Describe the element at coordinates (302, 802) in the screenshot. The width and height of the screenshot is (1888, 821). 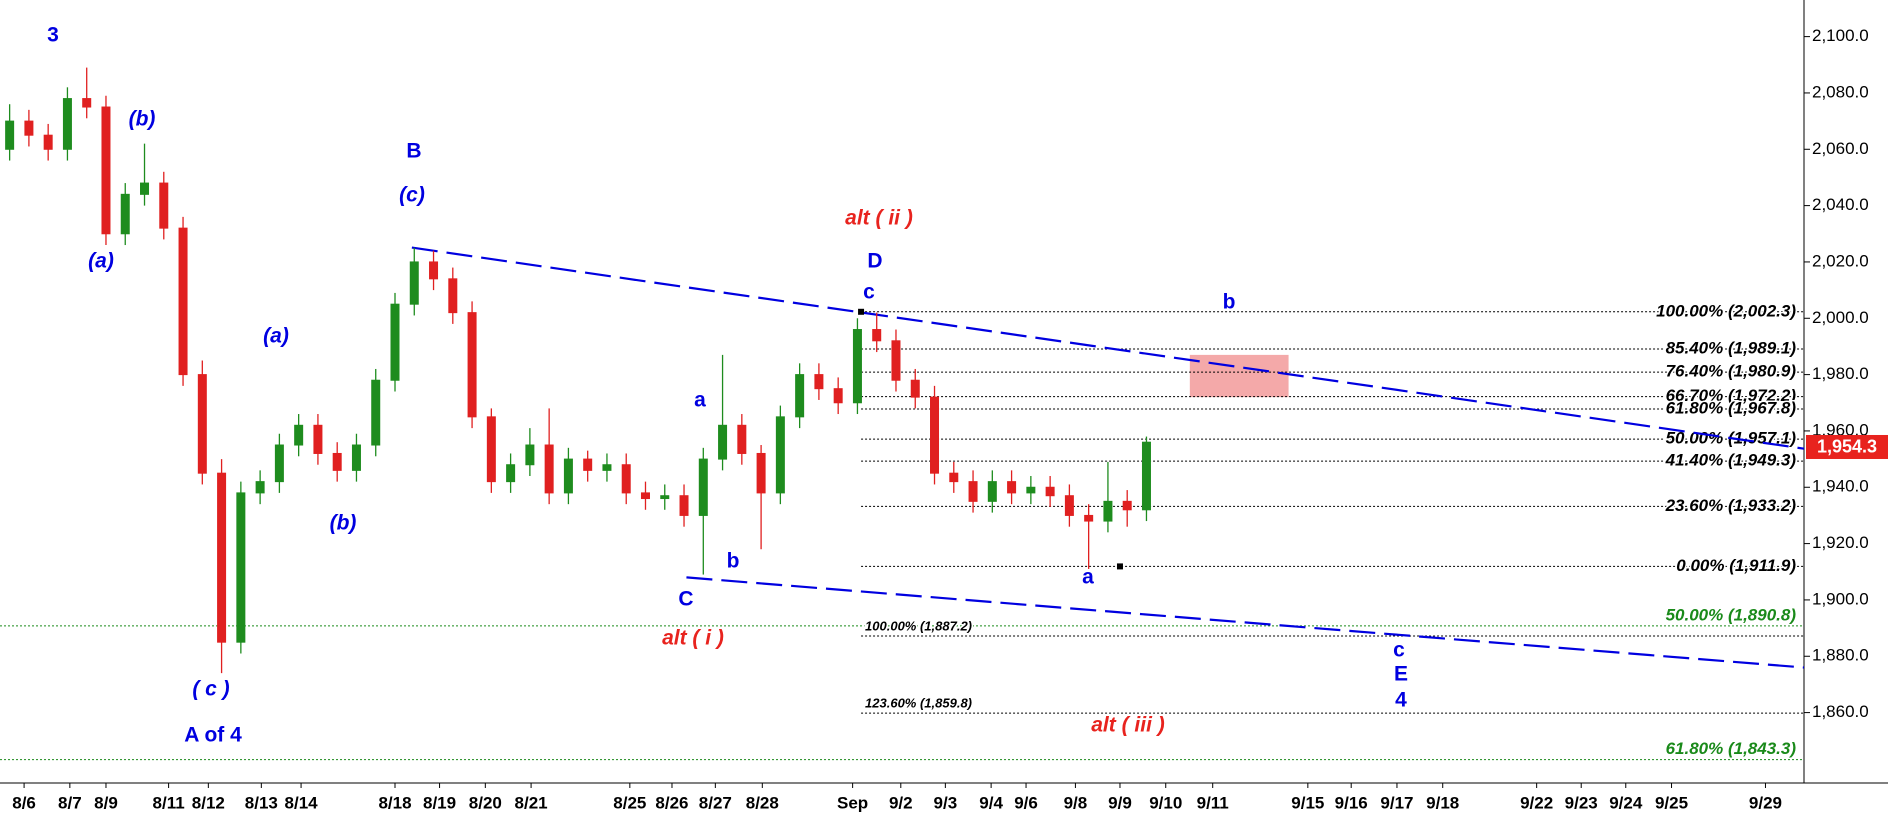
I see `x-tick-label: 8/14` at that location.